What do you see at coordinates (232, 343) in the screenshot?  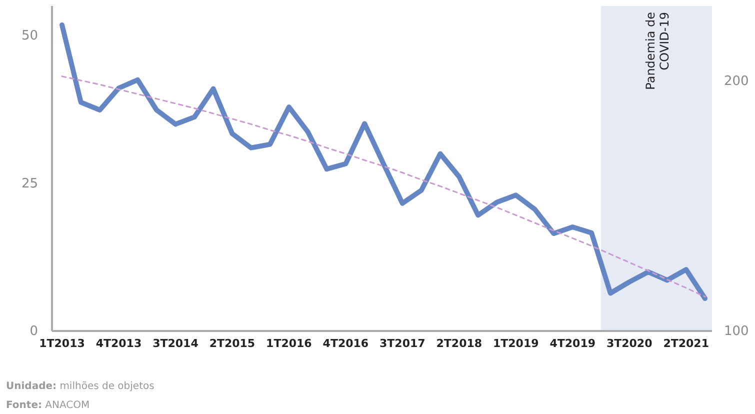 I see `x-tick-label: 2T2015` at bounding box center [232, 343].